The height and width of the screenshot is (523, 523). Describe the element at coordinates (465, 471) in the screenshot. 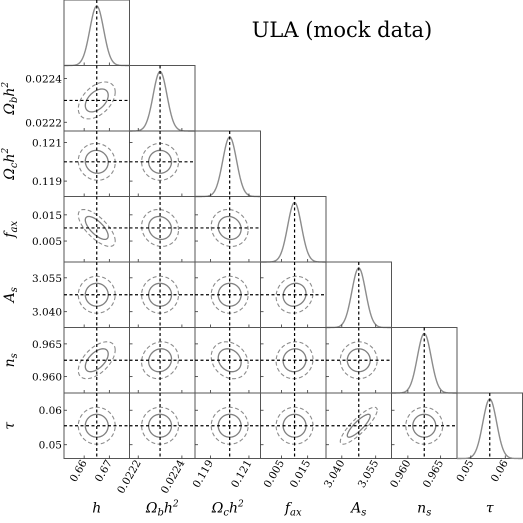

I see `x-tick-label-tau: 0.05` at that location.